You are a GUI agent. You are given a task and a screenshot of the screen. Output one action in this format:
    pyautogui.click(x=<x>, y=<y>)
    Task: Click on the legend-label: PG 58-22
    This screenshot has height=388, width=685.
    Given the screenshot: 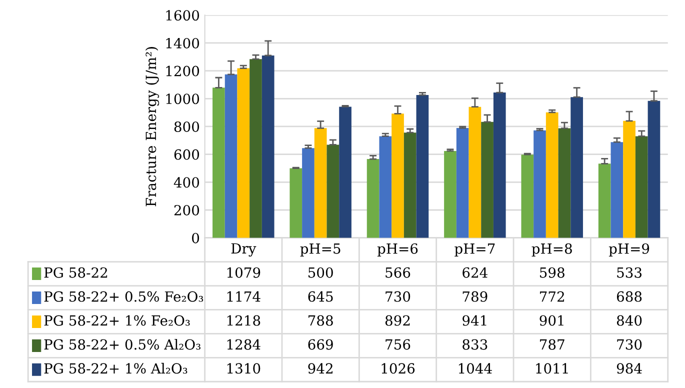 What is the action you would take?
    pyautogui.click(x=76, y=272)
    